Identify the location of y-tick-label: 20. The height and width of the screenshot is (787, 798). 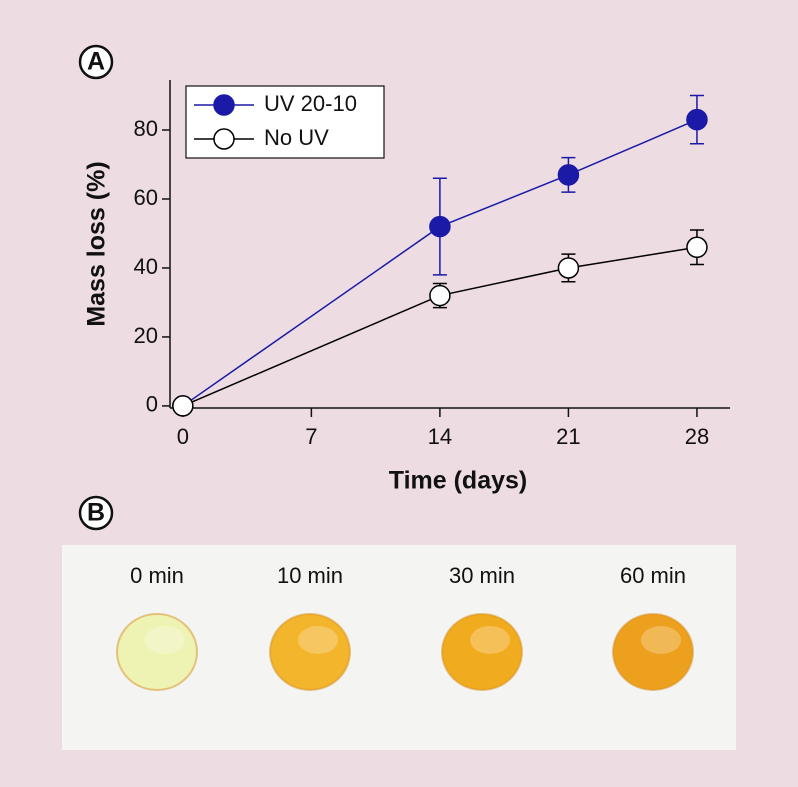
(146, 335).